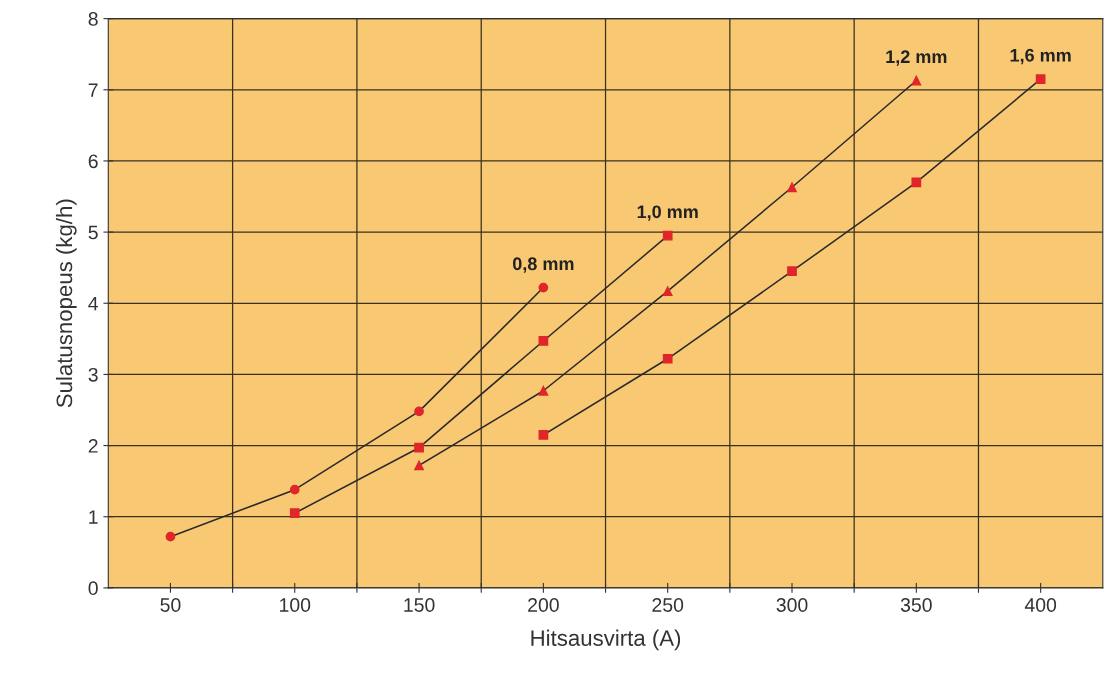 This screenshot has height=690, width=1105. What do you see at coordinates (170, 605) in the screenshot?
I see `x-tick-label: 50` at bounding box center [170, 605].